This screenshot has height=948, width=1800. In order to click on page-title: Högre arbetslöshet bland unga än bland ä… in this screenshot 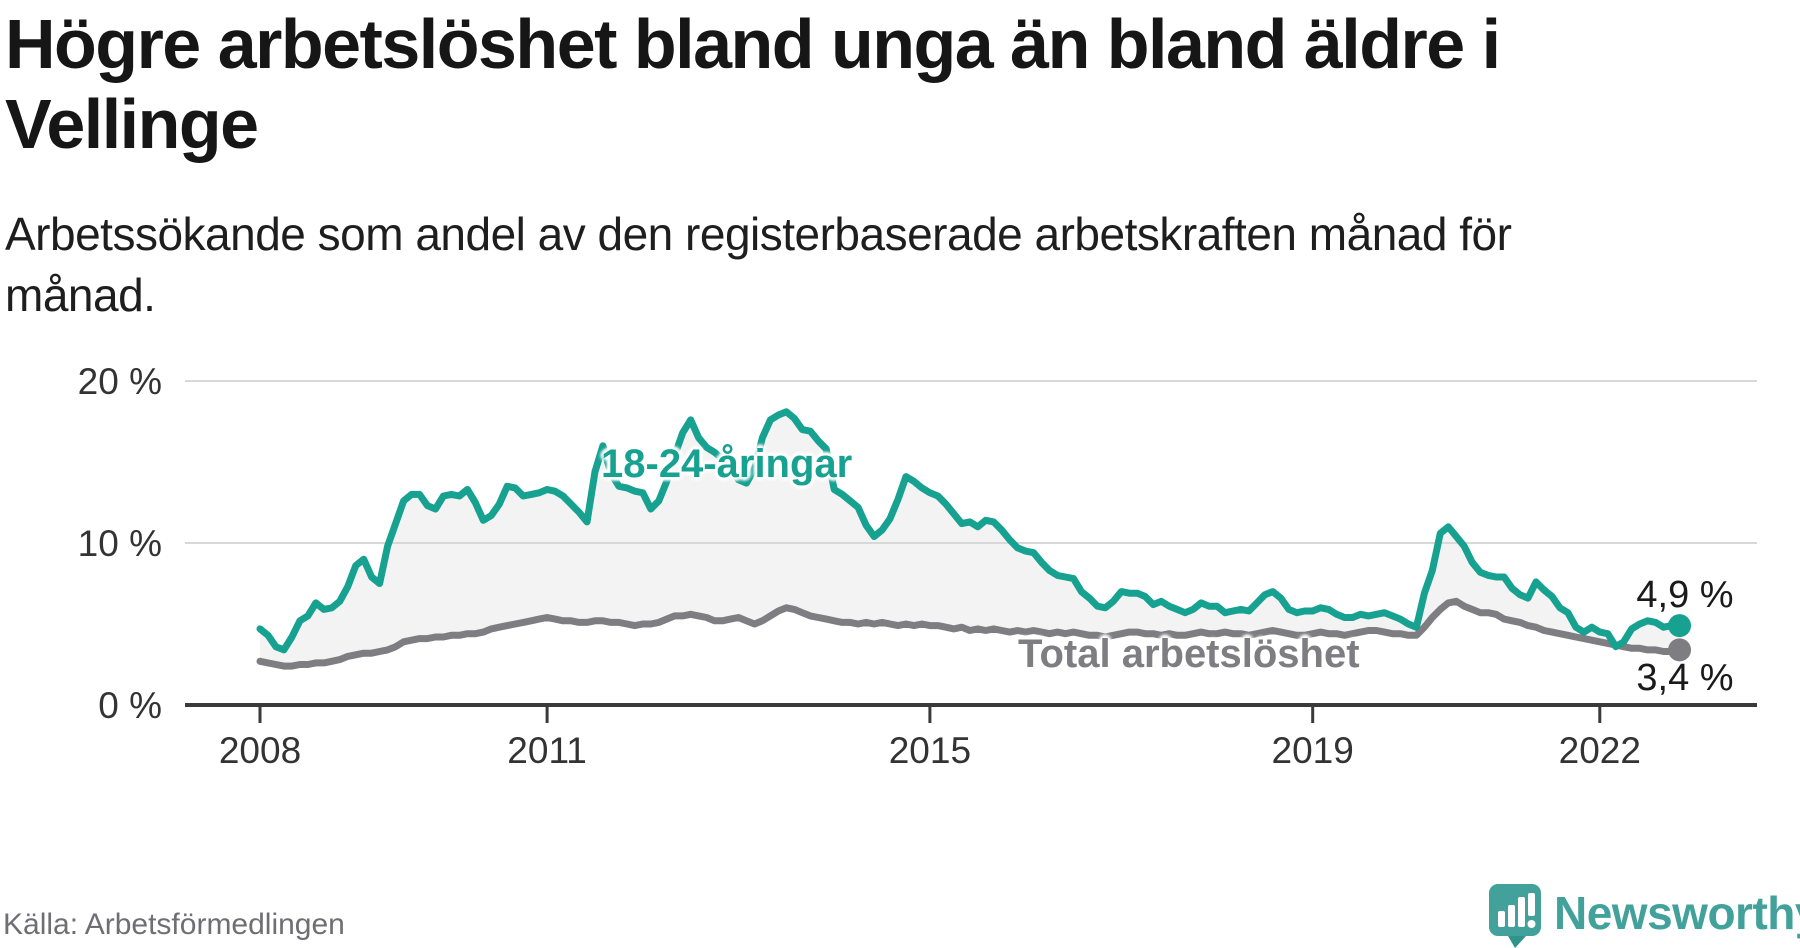, I will do `click(753, 84)`.